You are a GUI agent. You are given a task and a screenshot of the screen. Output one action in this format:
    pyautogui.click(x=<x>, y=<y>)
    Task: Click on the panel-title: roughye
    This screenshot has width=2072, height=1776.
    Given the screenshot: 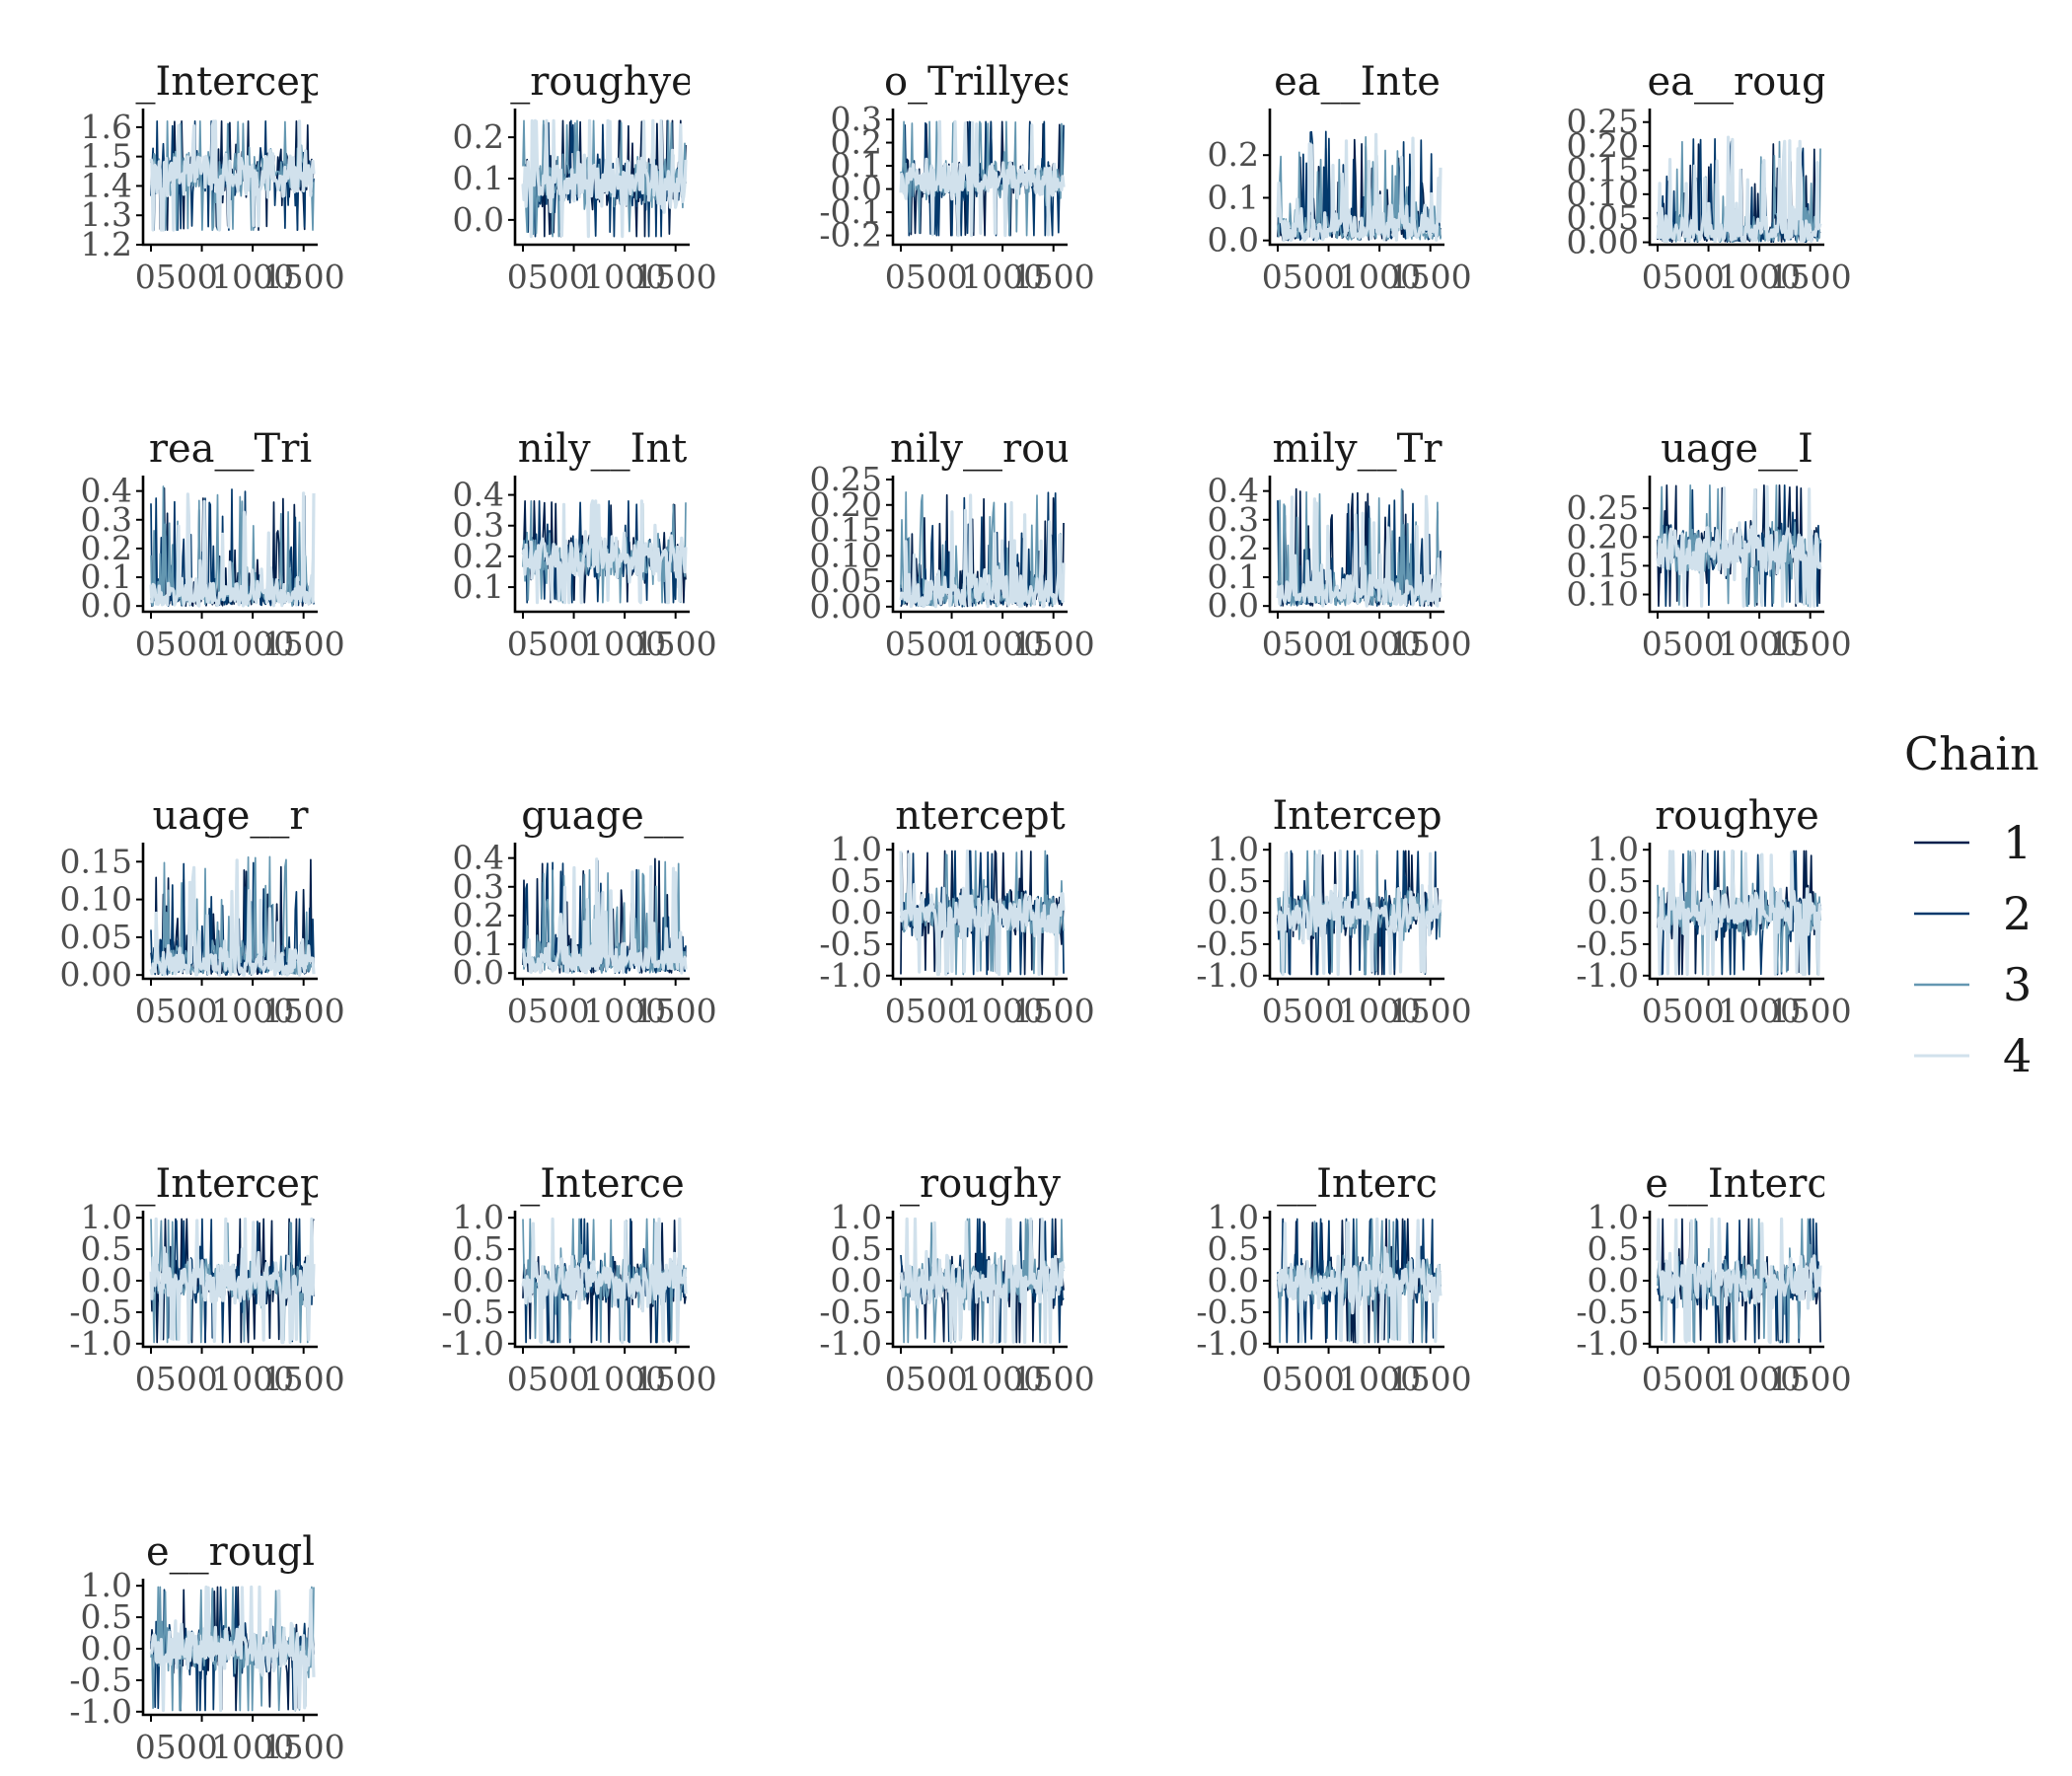 What is the action you would take?
    pyautogui.click(x=1737, y=816)
    